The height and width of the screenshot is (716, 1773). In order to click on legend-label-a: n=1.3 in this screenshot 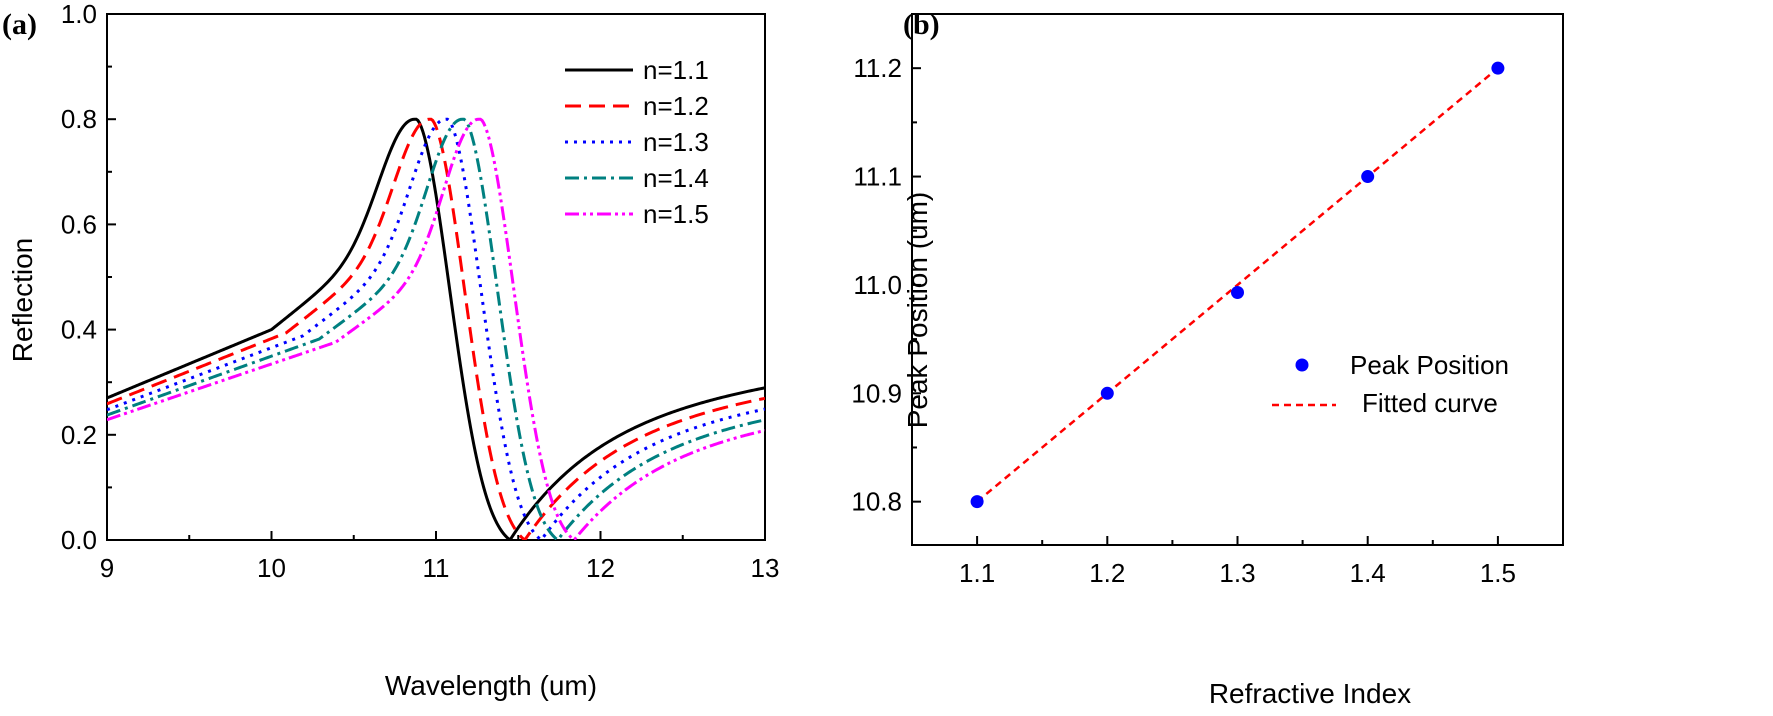, I will do `click(676, 142)`.